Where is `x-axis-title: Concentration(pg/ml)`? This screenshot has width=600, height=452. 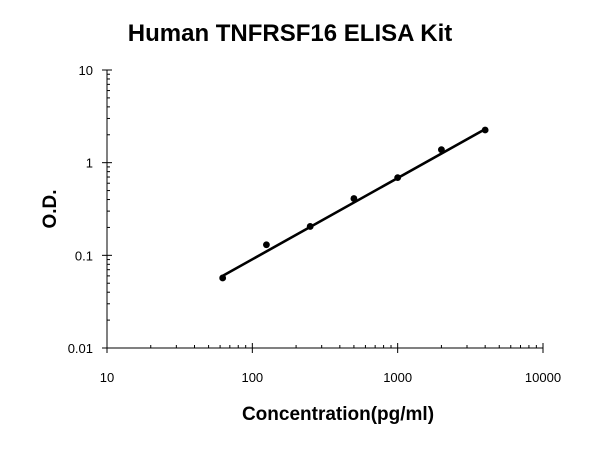
x-axis-title: Concentration(pg/ml) is located at coordinates (338, 414).